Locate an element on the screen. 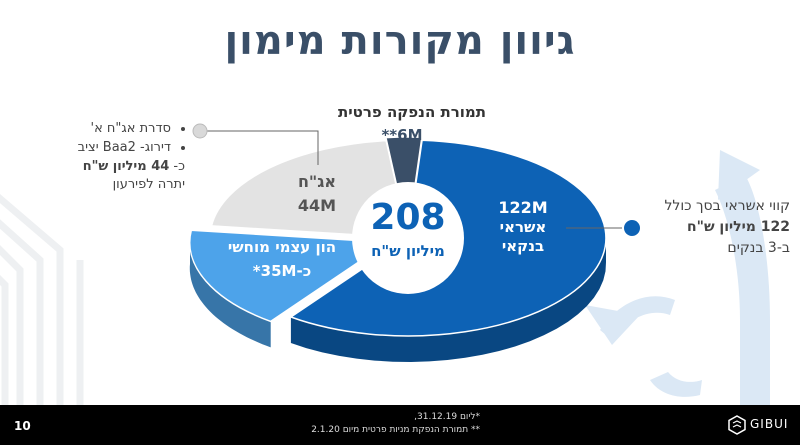  slice-label-private-name: תמורת הנפקה פרטית is located at coordinates (412, 112).